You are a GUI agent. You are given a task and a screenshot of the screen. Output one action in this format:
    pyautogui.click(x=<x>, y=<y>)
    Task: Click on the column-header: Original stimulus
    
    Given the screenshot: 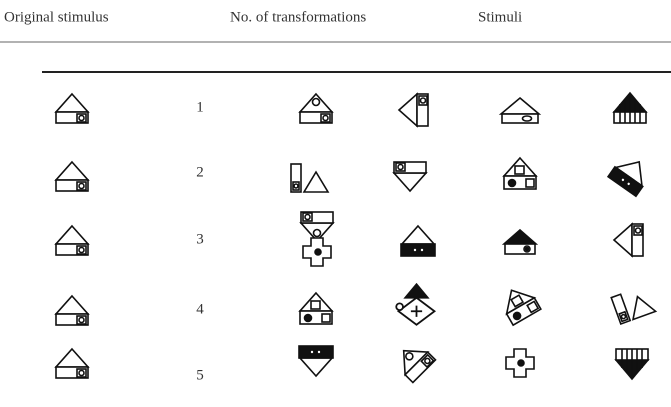 What is the action you would take?
    pyautogui.click(x=56, y=17)
    